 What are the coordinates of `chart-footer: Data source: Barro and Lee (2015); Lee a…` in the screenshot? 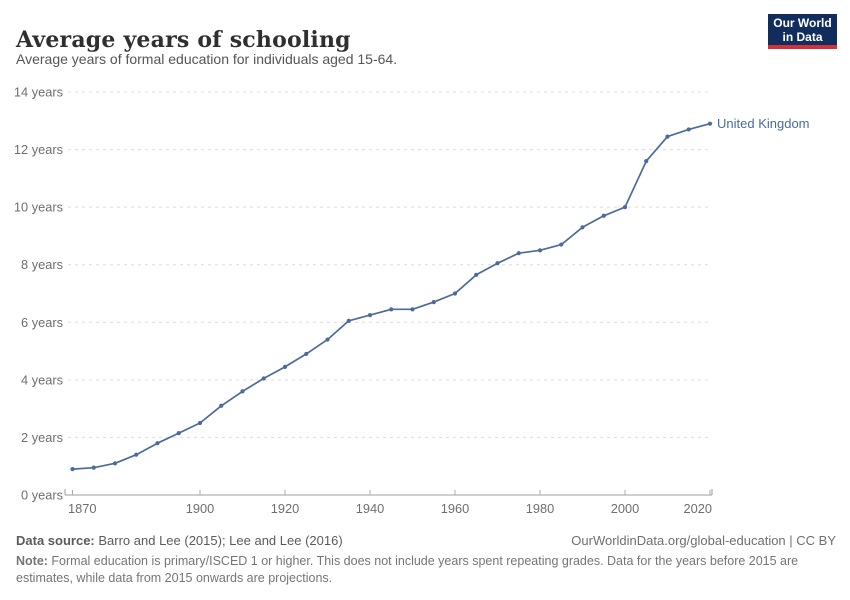 It's located at (426, 540).